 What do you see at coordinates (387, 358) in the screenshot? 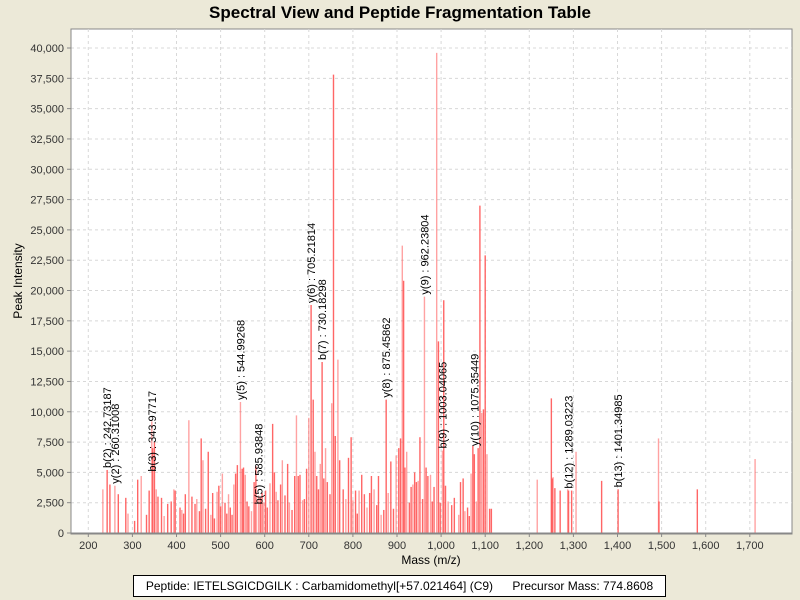
I see `fragment-annotation: y(8) : 875.45862` at bounding box center [387, 358].